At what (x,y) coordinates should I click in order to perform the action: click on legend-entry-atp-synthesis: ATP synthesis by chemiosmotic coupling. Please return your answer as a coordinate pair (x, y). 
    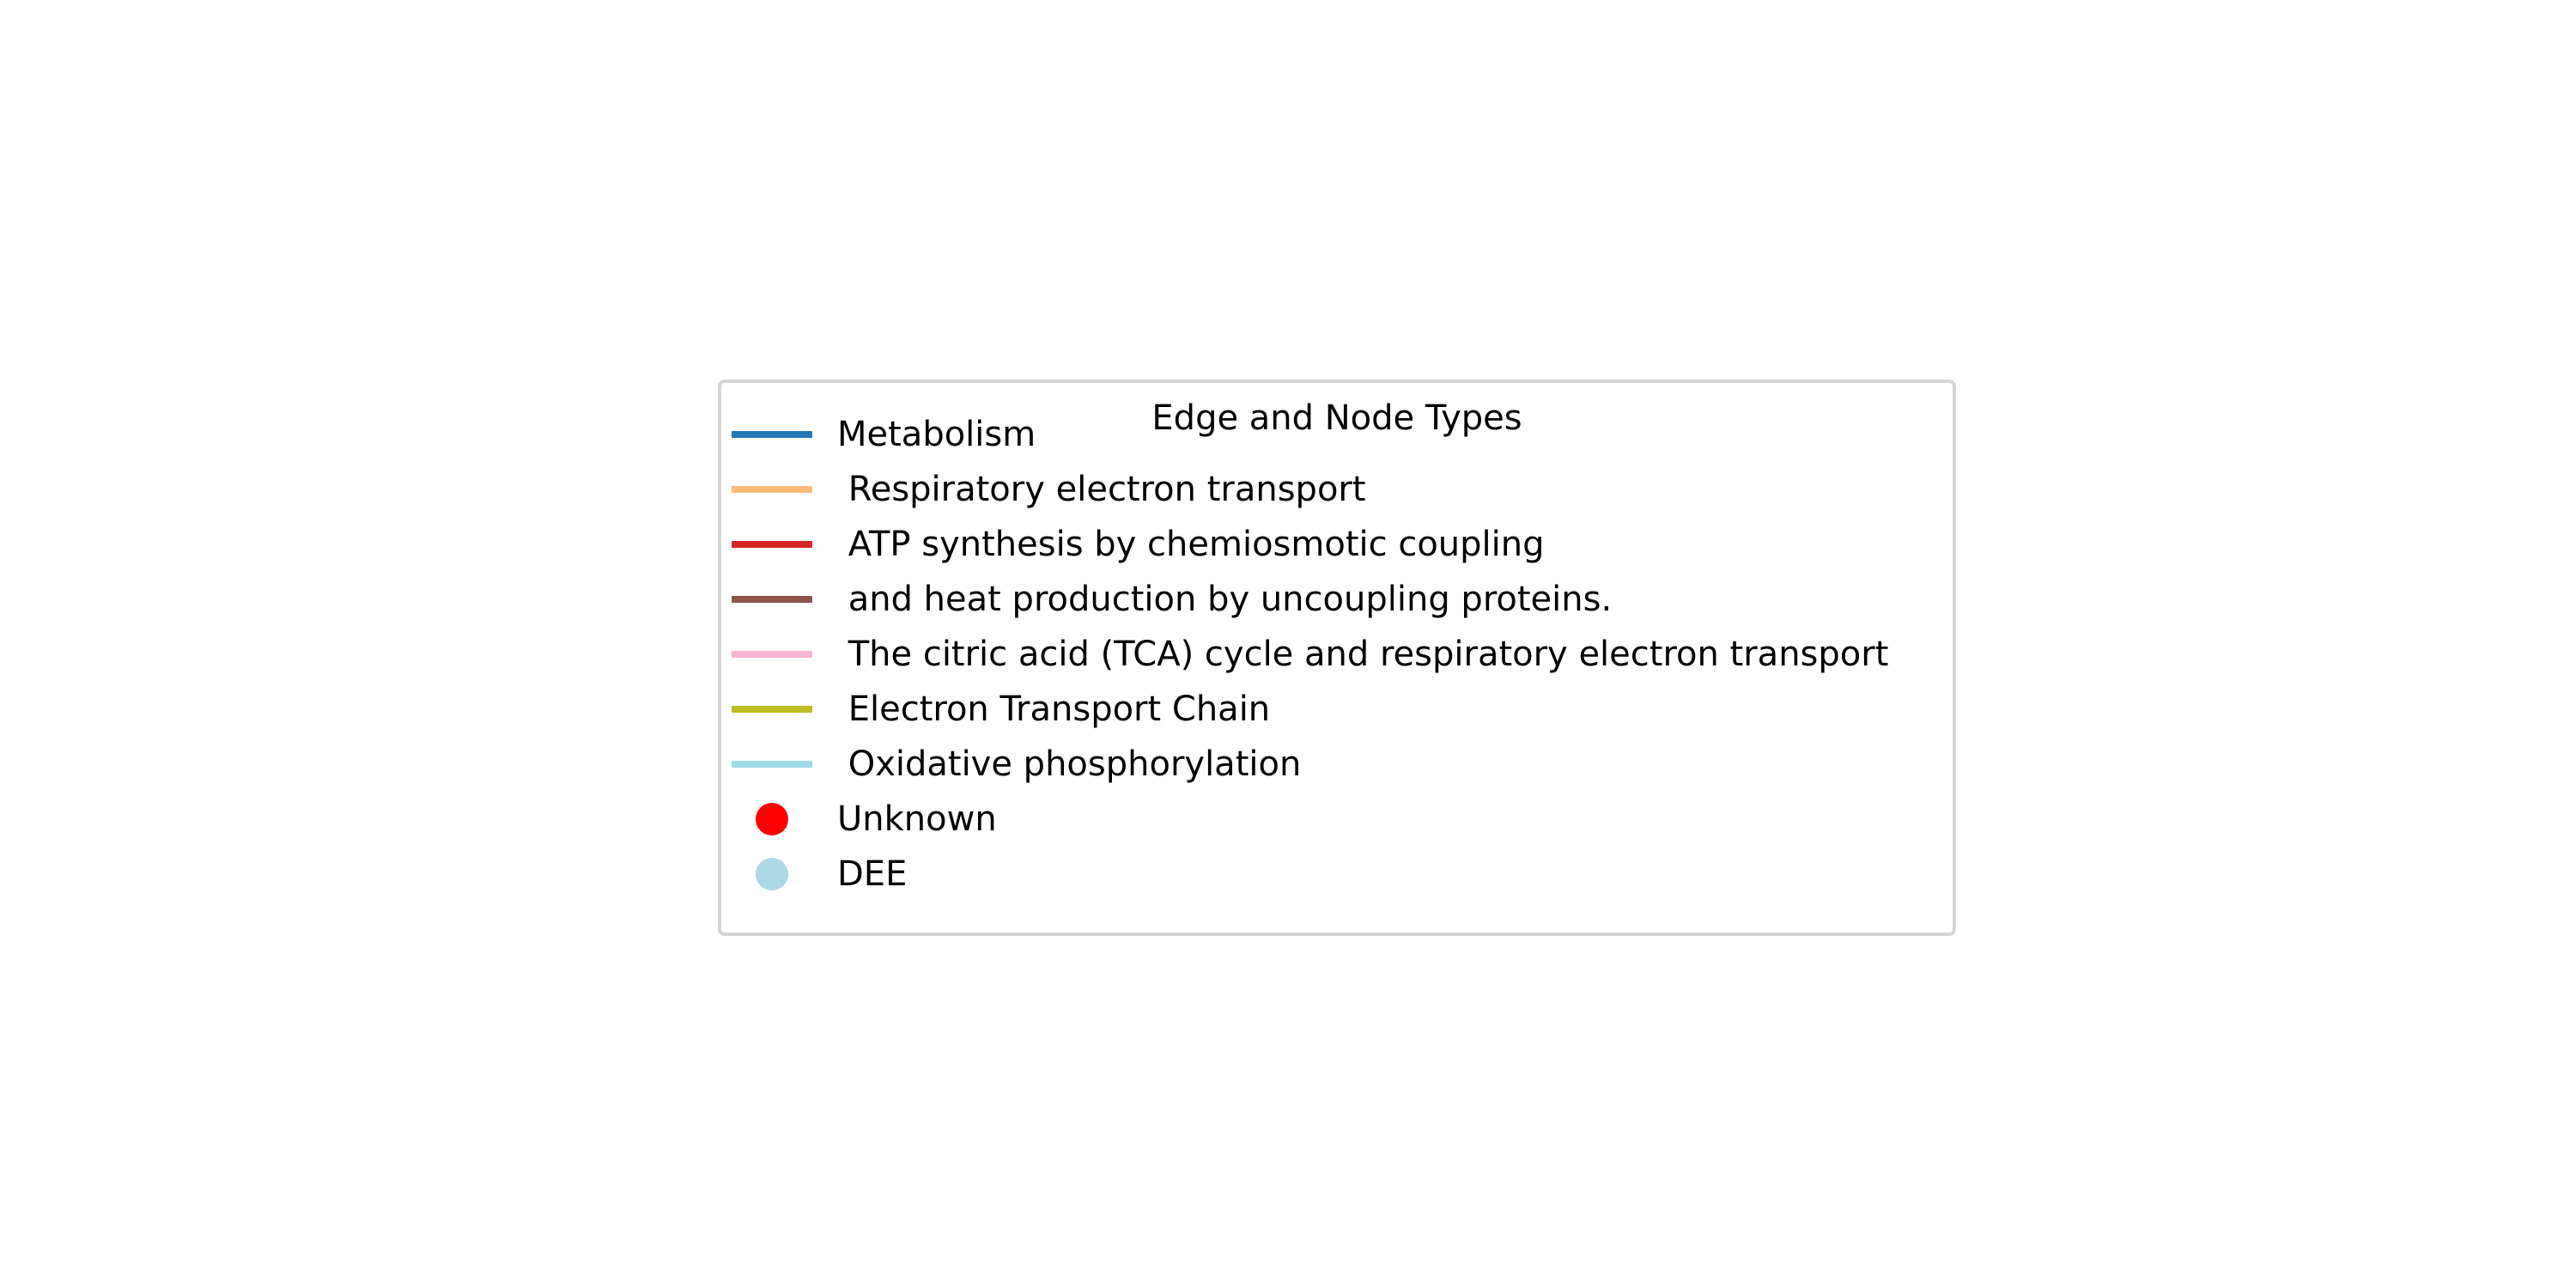
    Looking at the image, I should click on (1337, 544).